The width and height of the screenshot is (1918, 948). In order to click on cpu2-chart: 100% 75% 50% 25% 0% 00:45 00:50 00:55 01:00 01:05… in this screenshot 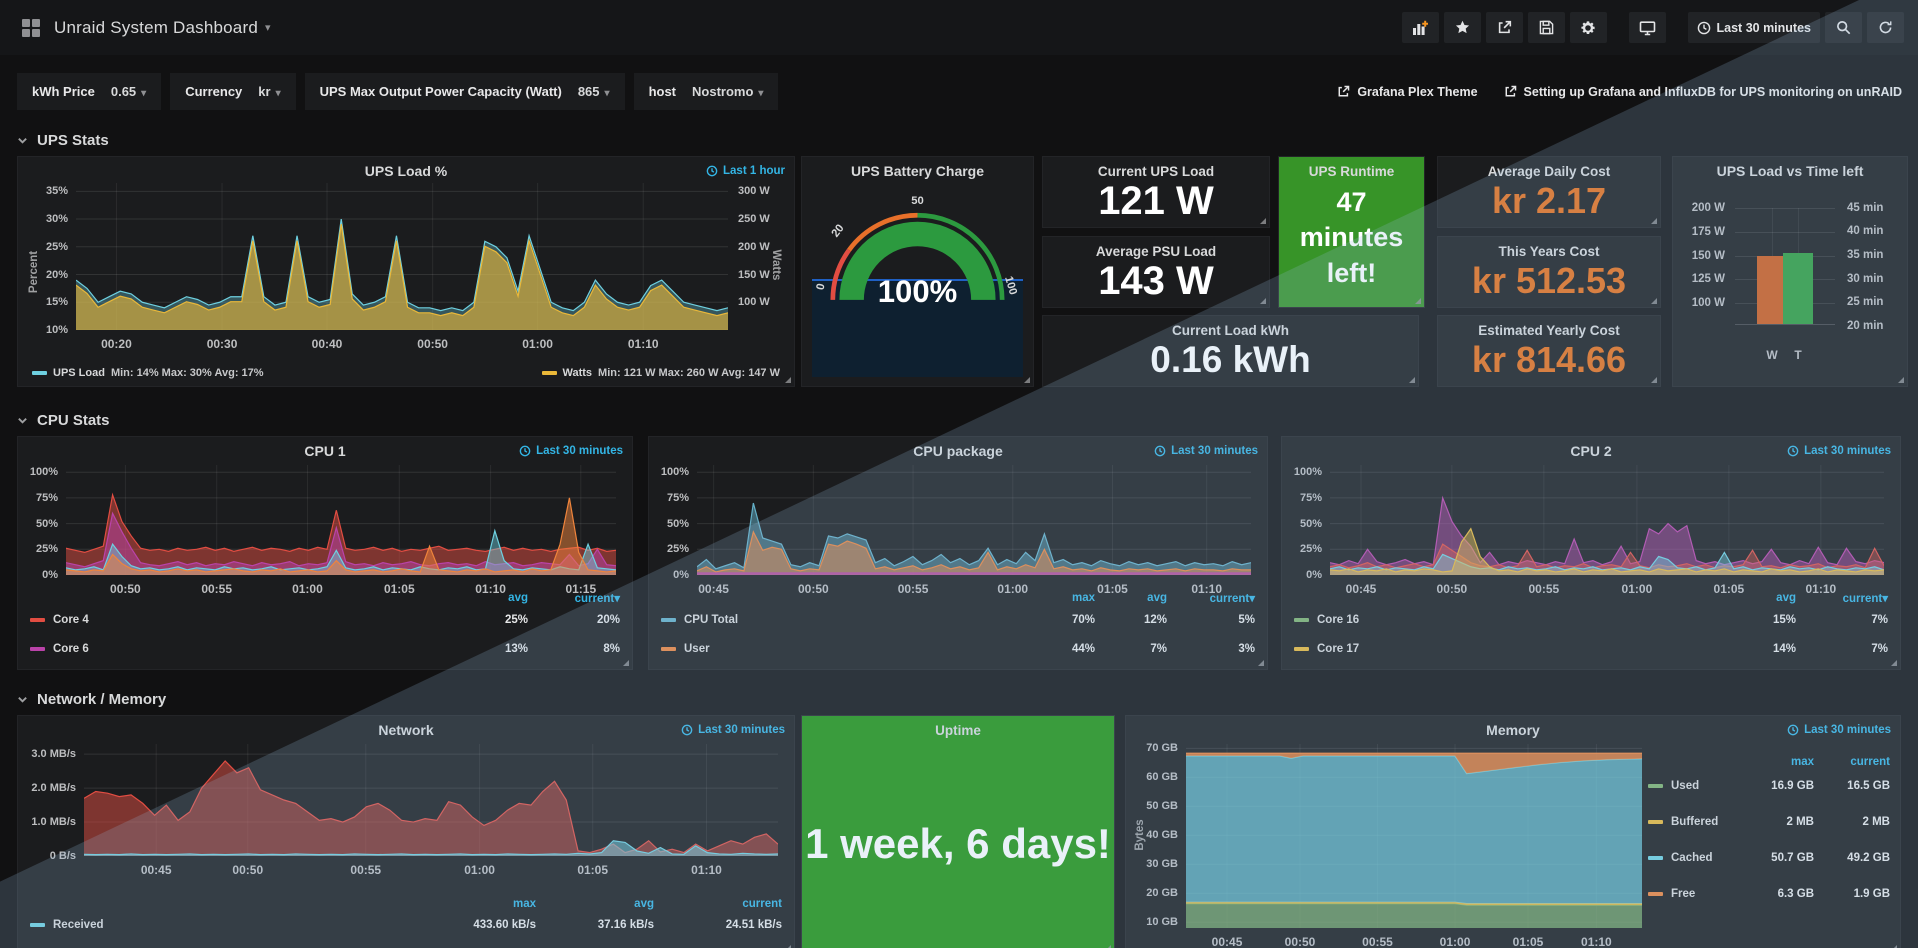, I will do `click(1589, 530)`.